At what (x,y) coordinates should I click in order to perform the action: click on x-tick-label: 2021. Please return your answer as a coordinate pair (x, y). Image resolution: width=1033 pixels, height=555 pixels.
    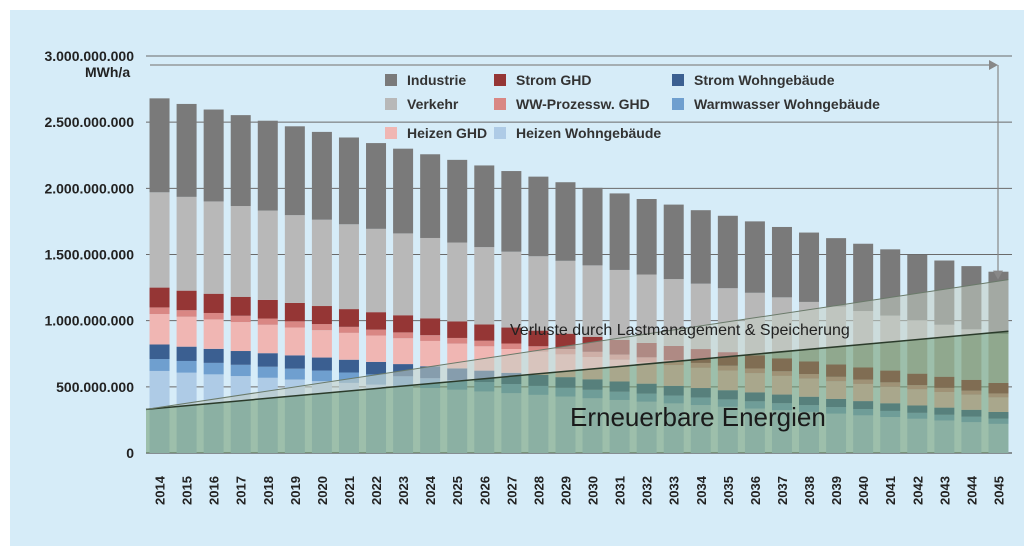
    Looking at the image, I should click on (349, 490).